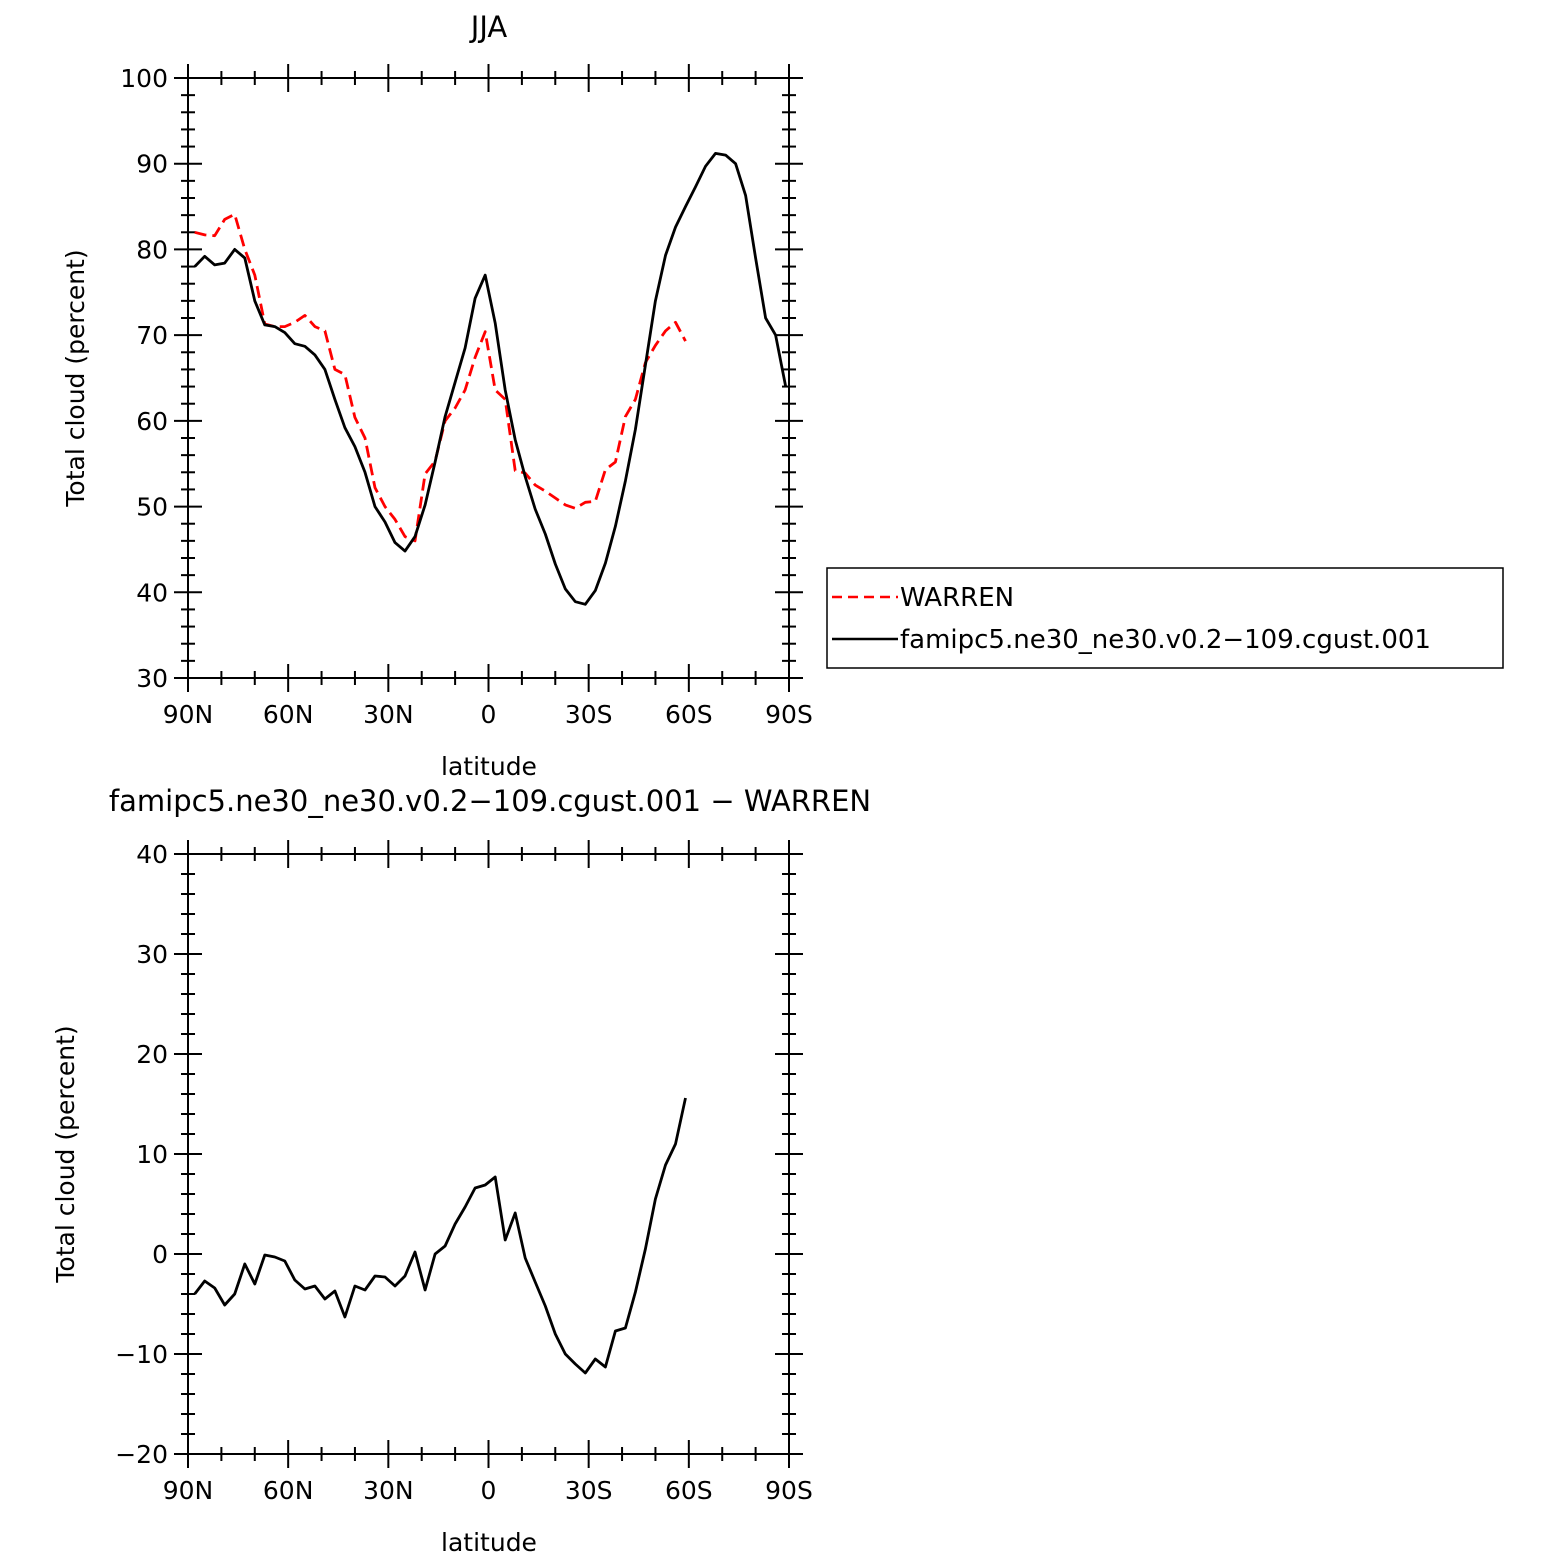 The image size is (1563, 1563). Describe the element at coordinates (488, 27) in the screenshot. I see `panel-top-title: JJA` at that location.